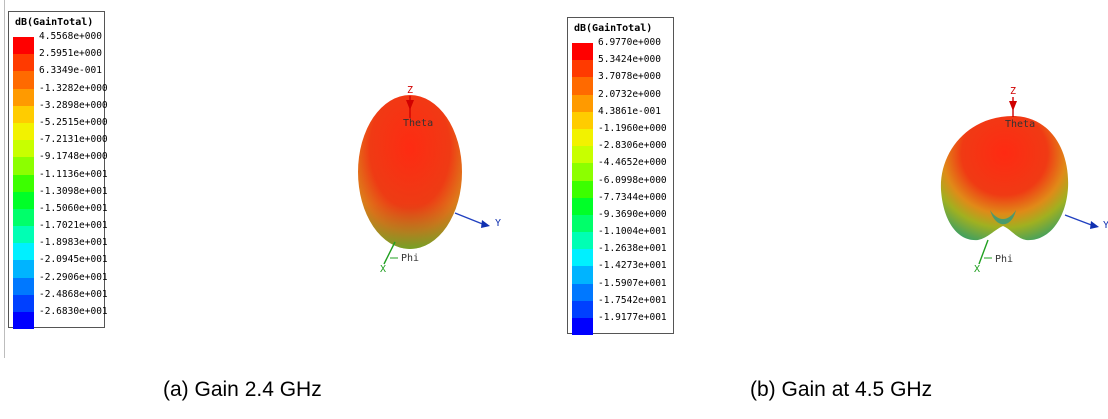 The image size is (1108, 419). I want to click on legend-value: -1.7021e+001, so click(73, 226).